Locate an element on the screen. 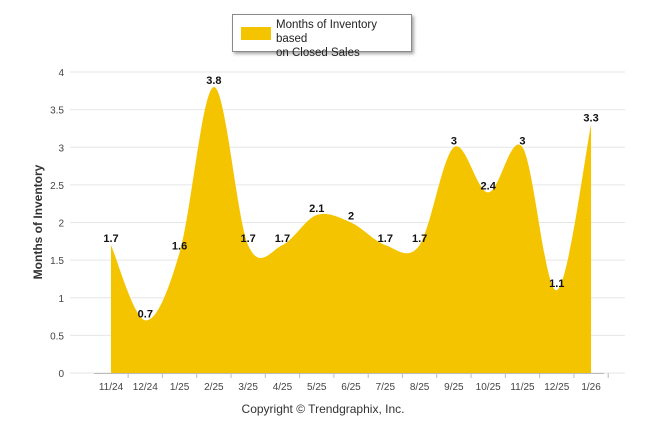  y-tick-label: 3 is located at coordinates (61, 148).